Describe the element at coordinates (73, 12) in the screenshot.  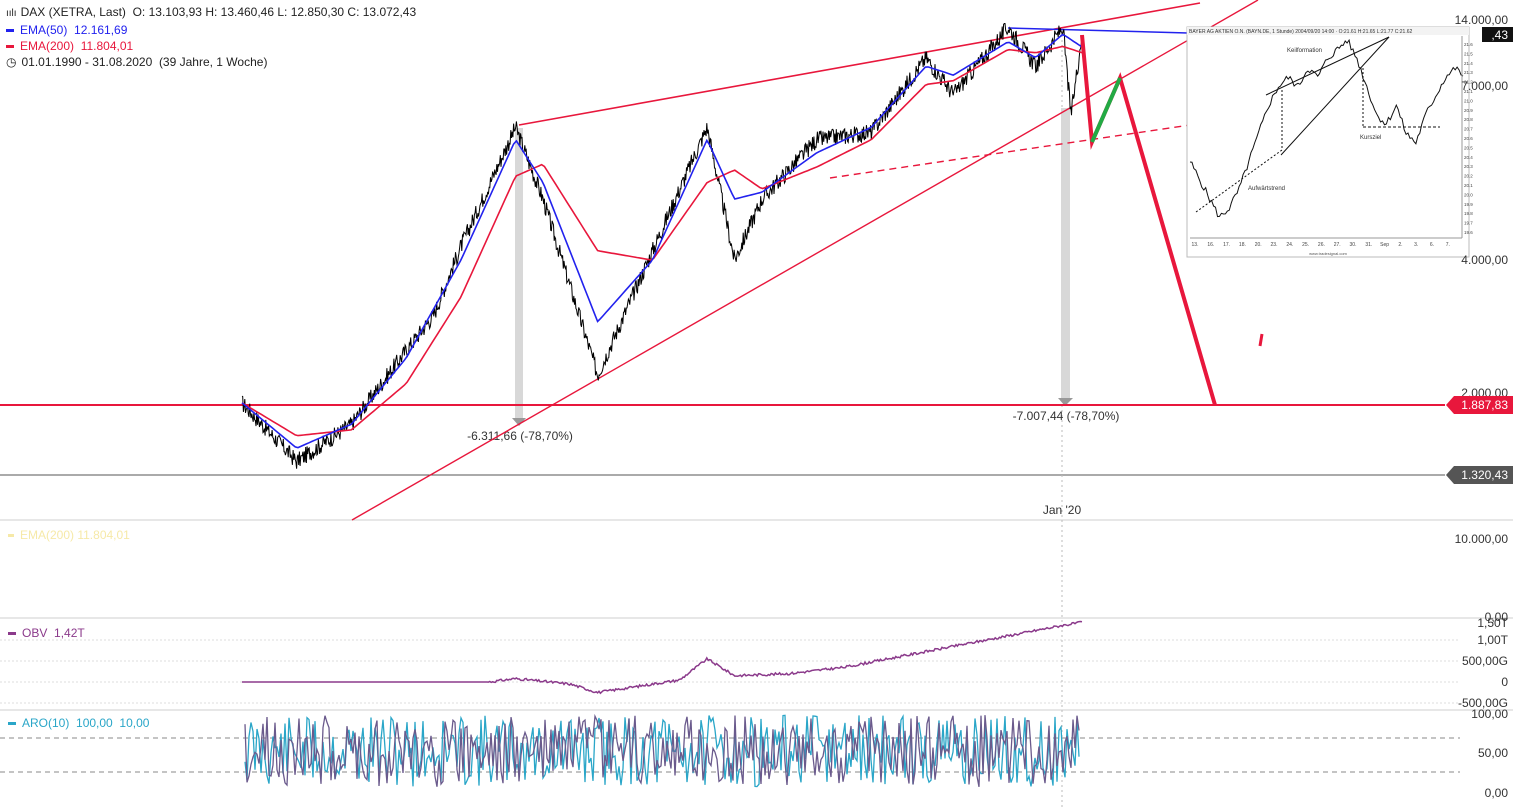
I see `instrument-name: DAX (XETRA, Last)` at that location.